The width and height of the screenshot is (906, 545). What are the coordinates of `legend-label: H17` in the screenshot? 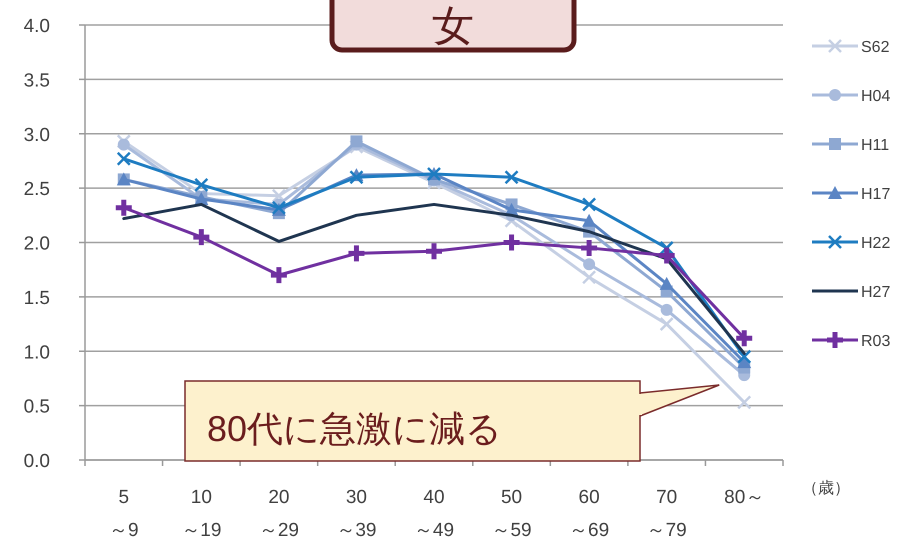 It's located at (875, 194).